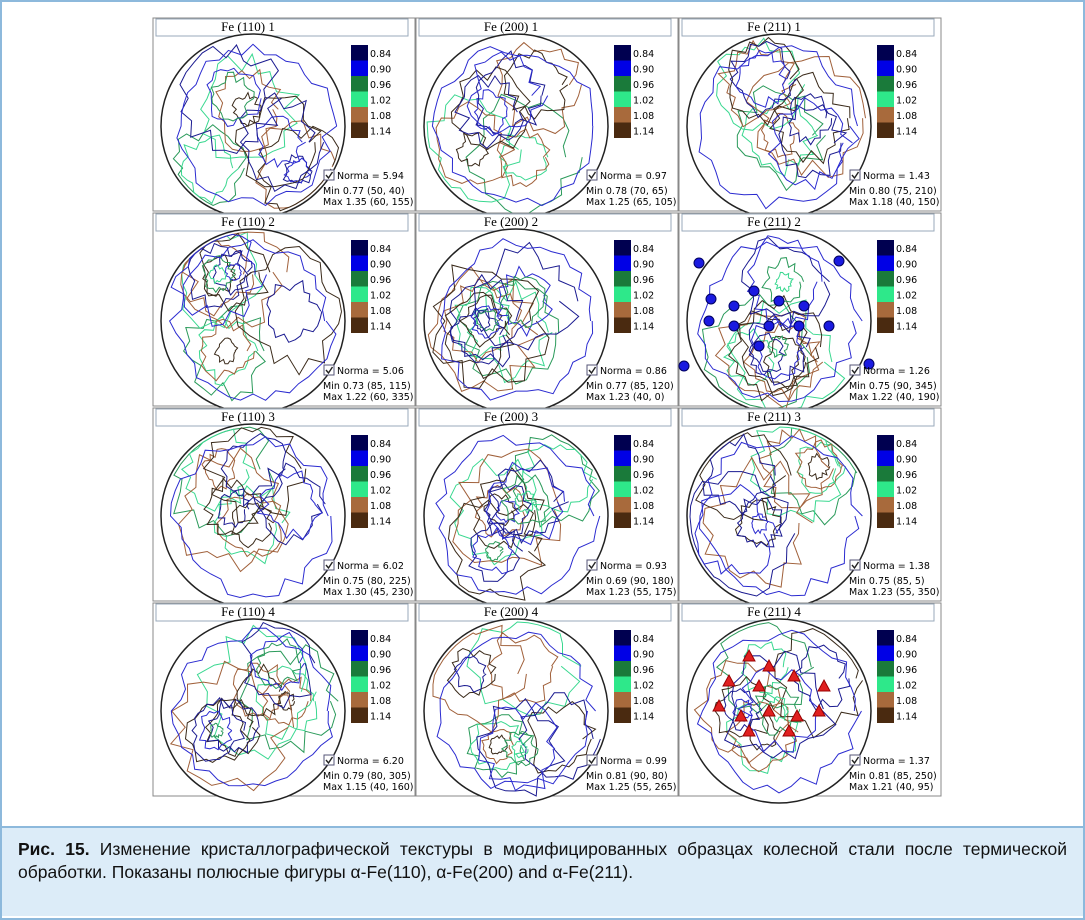 The image size is (1085, 920). What do you see at coordinates (633, 371) in the screenshot?
I see `norma: Norma = 0.86` at bounding box center [633, 371].